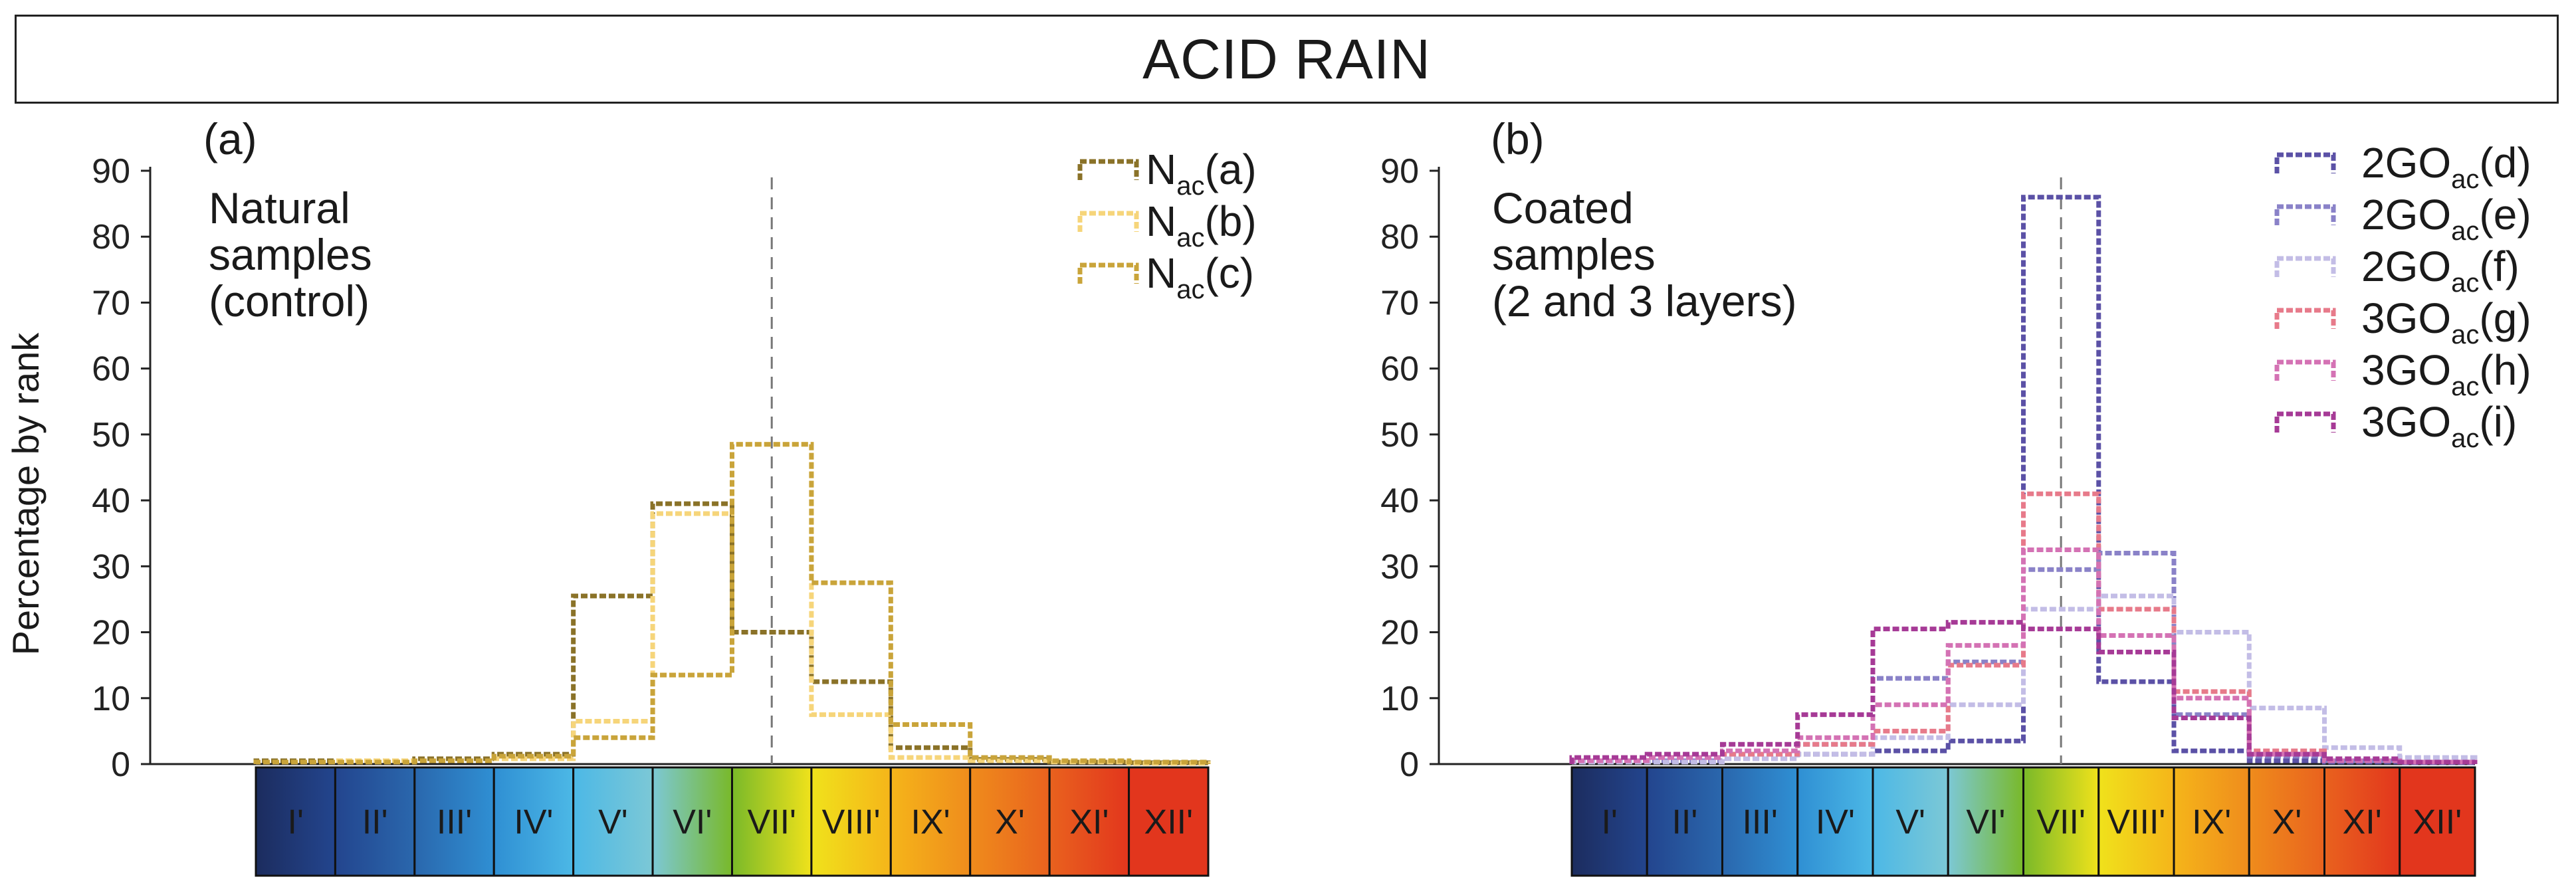  I want to click on y-tick-label: 50, so click(1399, 435).